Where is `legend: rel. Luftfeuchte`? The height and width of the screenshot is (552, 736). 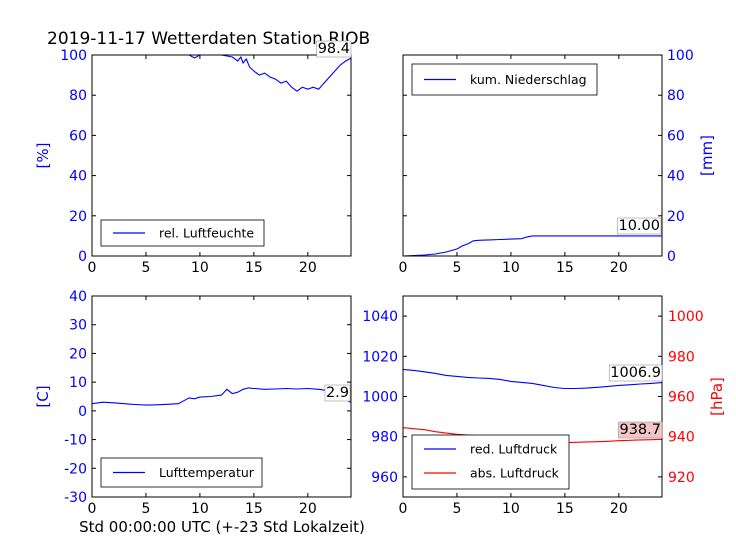
legend: rel. Luftfeuchte is located at coordinates (182, 233).